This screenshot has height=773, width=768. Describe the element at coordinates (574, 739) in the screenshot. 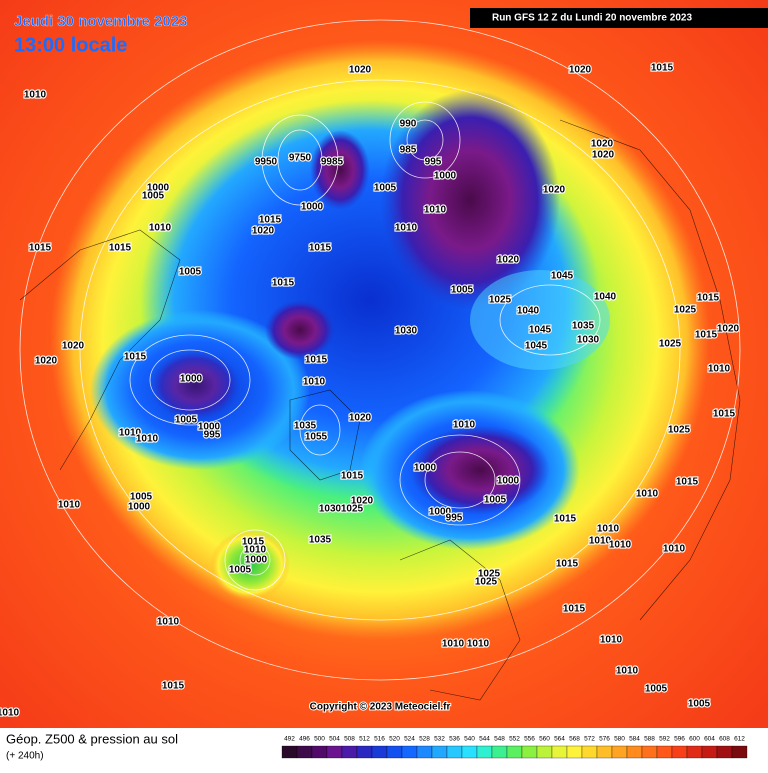

I see `scale-label: 568` at that location.